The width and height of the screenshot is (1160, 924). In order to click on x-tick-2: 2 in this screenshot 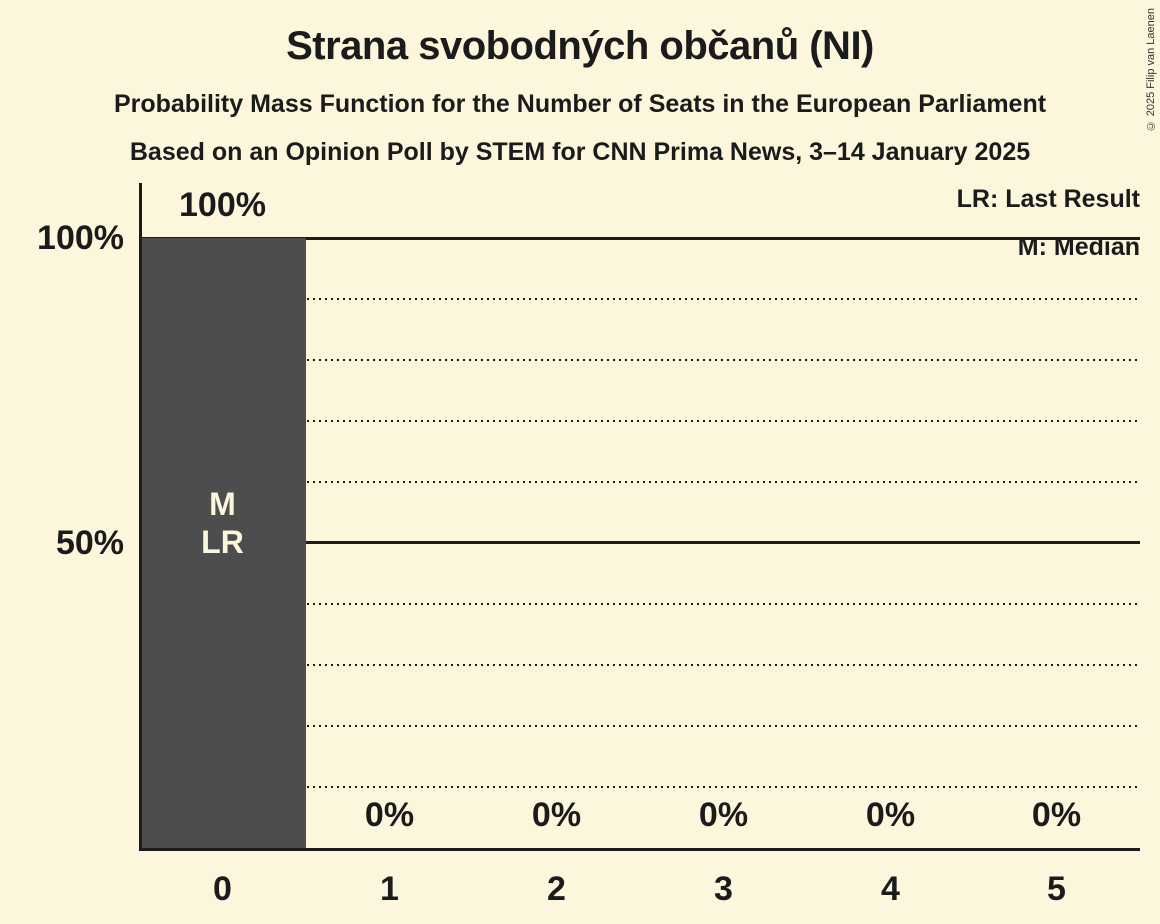, I will do `click(556, 889)`.